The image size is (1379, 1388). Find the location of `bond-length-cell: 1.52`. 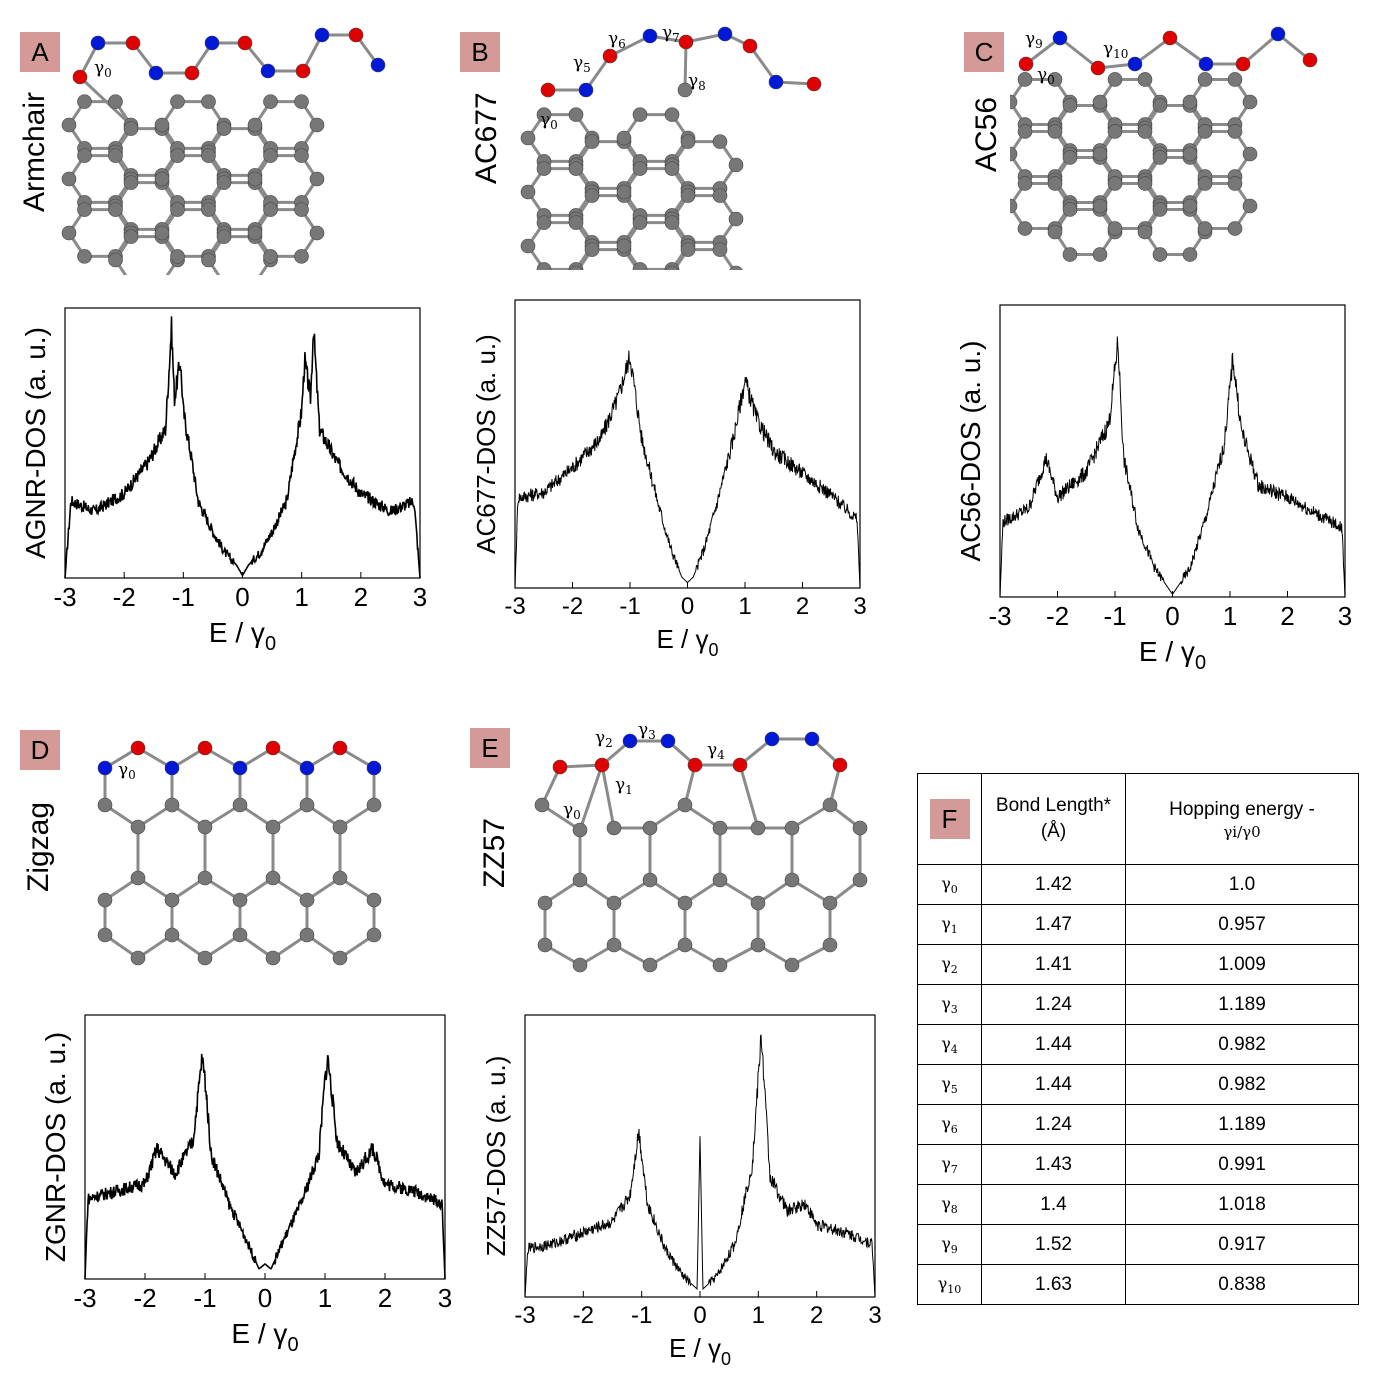

bond-length-cell: 1.52 is located at coordinates (1053, 1244).